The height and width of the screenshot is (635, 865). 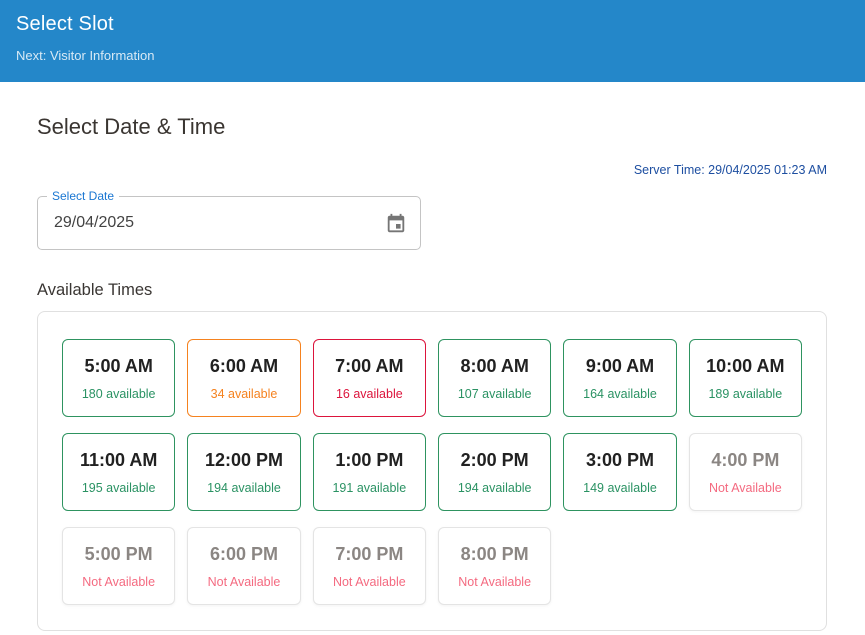 I want to click on available-times-heading: Available Times, so click(x=95, y=290).